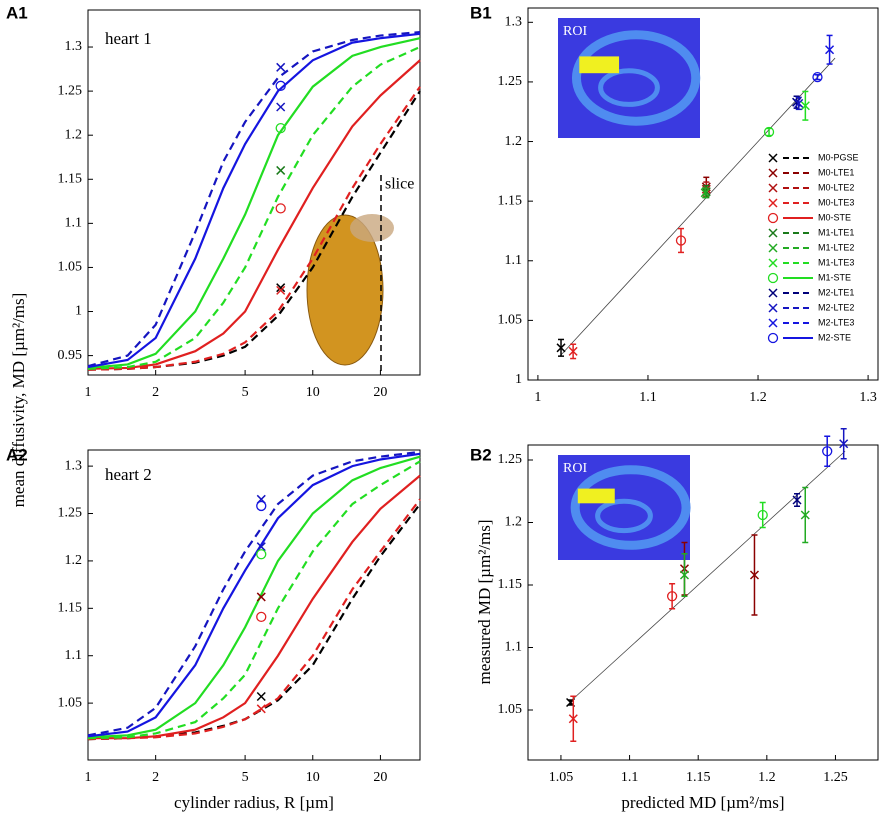  What do you see at coordinates (838, 157) in the screenshot?
I see `legend-label: M0-PGSE` at bounding box center [838, 157].